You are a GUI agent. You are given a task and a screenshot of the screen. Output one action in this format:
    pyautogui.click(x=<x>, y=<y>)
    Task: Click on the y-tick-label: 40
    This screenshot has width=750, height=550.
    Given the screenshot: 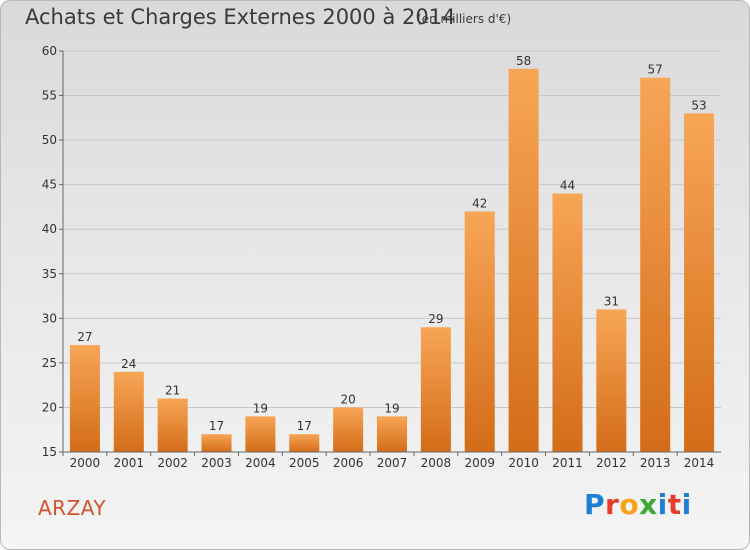 What is the action you would take?
    pyautogui.click(x=49, y=229)
    